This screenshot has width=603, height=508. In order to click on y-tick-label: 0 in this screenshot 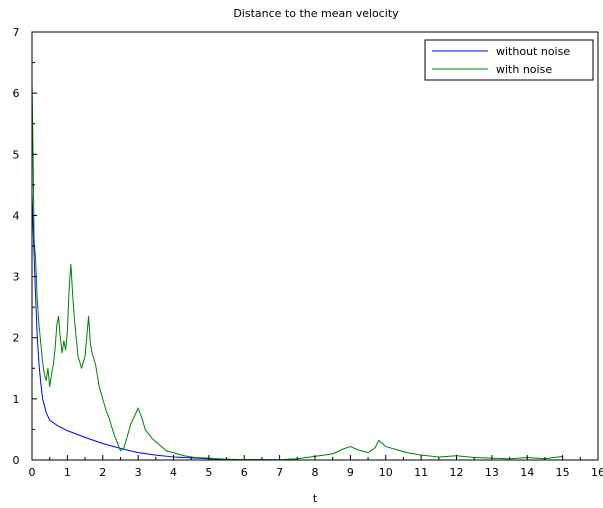, I will do `click(16, 460)`.